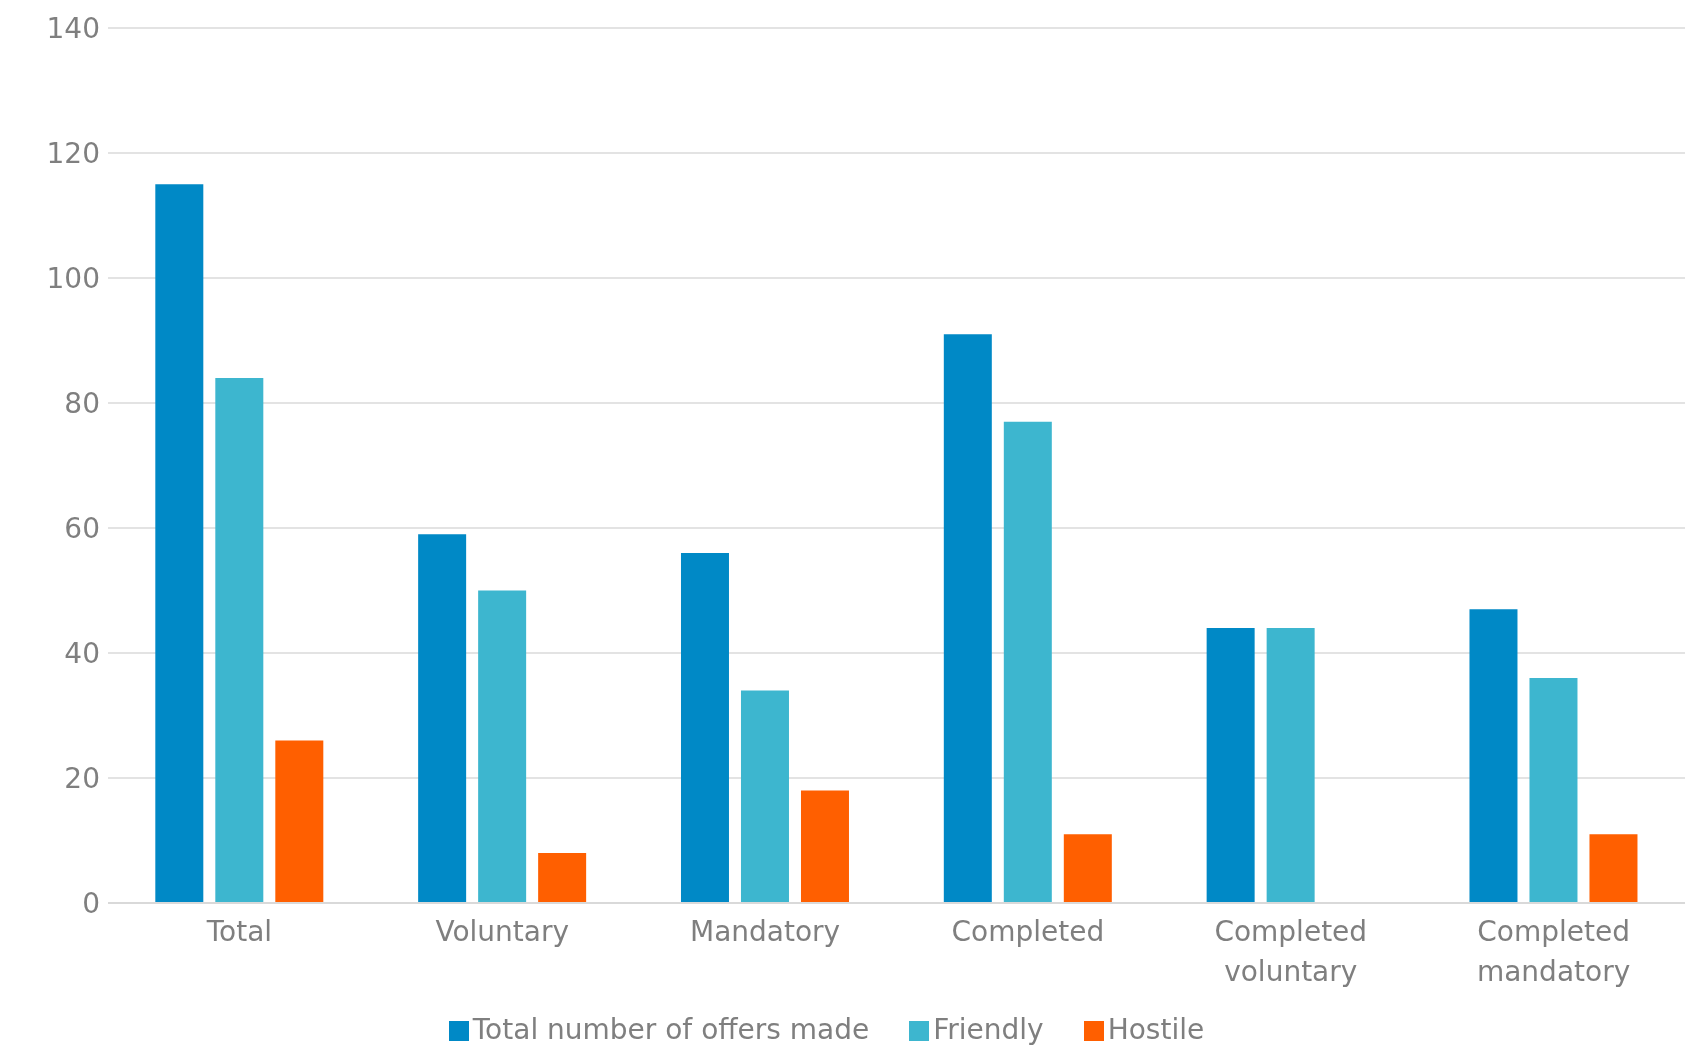  Describe the element at coordinates (73, 153) in the screenshot. I see `y-tick-label: 120` at that location.